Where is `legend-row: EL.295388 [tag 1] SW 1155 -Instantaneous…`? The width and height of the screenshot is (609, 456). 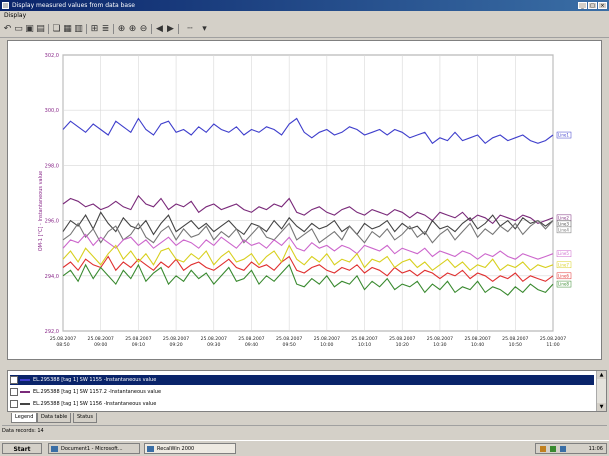
legend-row: EL.295388 [tag 1] SW 1155 -Instantaneous… is located at coordinates (302, 380).